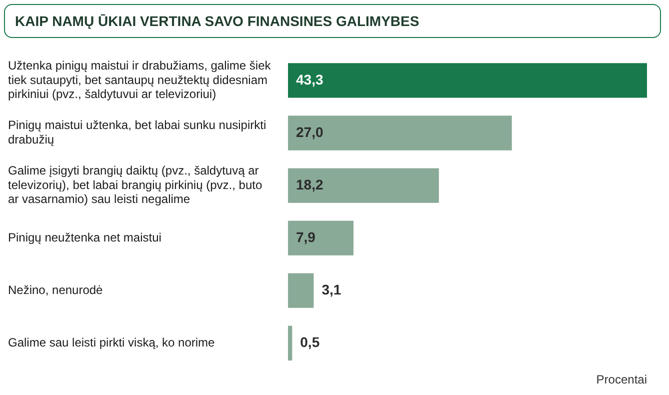 This screenshot has height=395, width=669. I want to click on y-tick-label: Užtenka pinigų maistui ir drabužiams, galime šiek tiek sutaupyti, bet santaupų neužtektų didesniam pirkiniui (pvz., šaldytuvui ar televizoriui), so click(140, 80).